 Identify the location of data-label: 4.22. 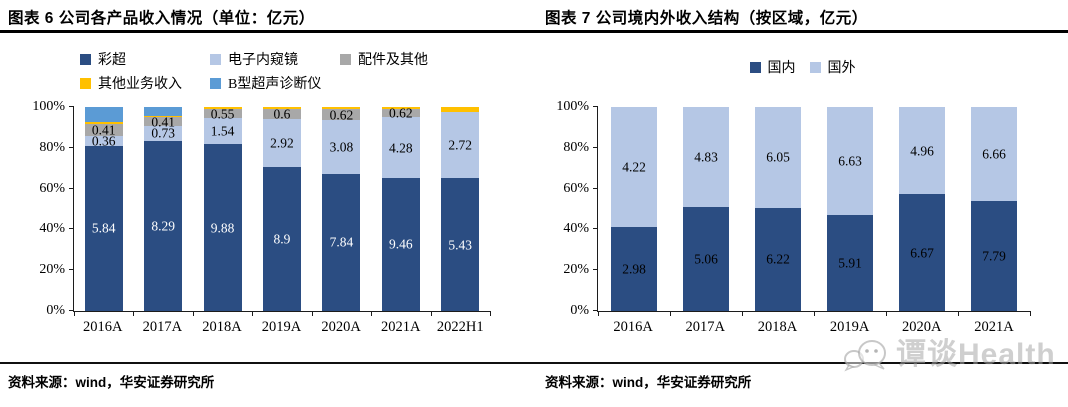
(634, 167).